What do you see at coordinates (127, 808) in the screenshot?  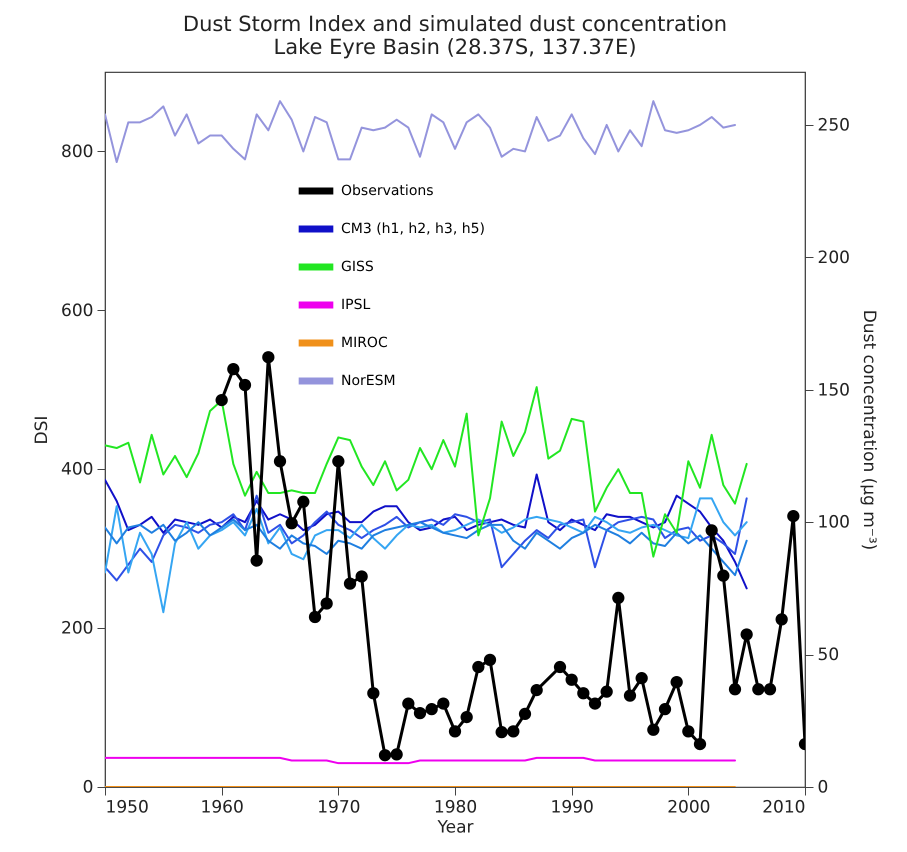 I see `x-tick-label: 1950` at bounding box center [127, 808].